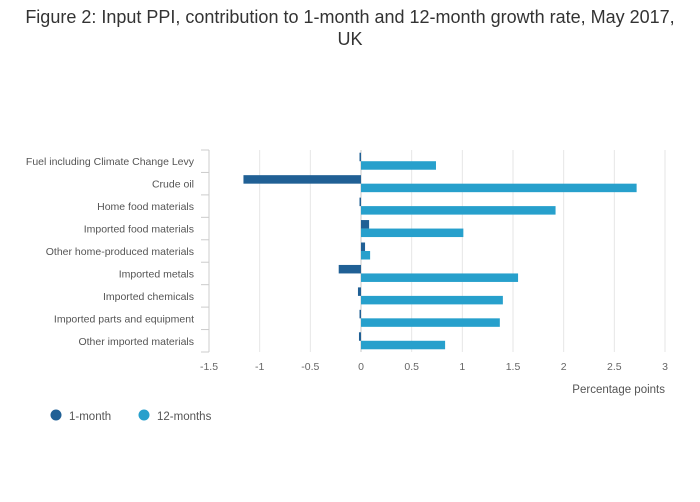 This screenshot has width=700, height=502. I want to click on x-tick-label: 0.5, so click(411, 367).